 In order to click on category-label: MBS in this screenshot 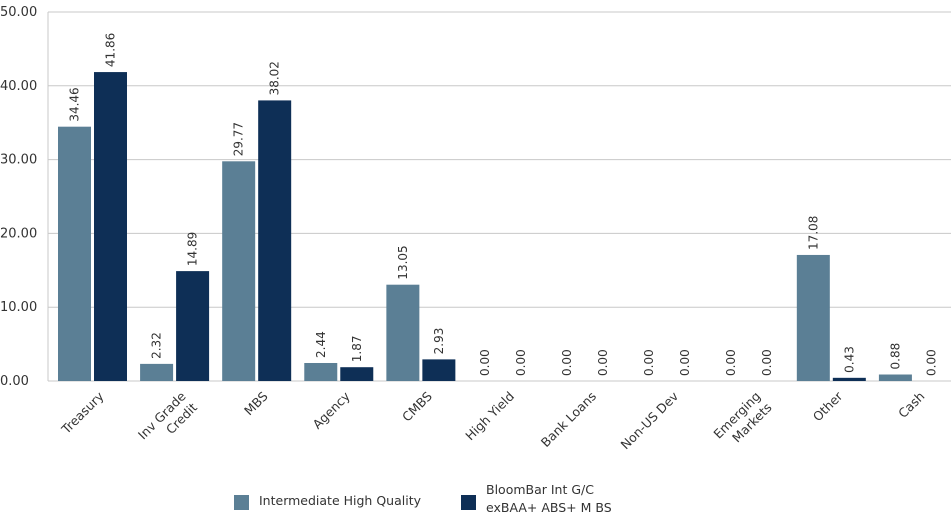, I will do `click(256, 403)`.